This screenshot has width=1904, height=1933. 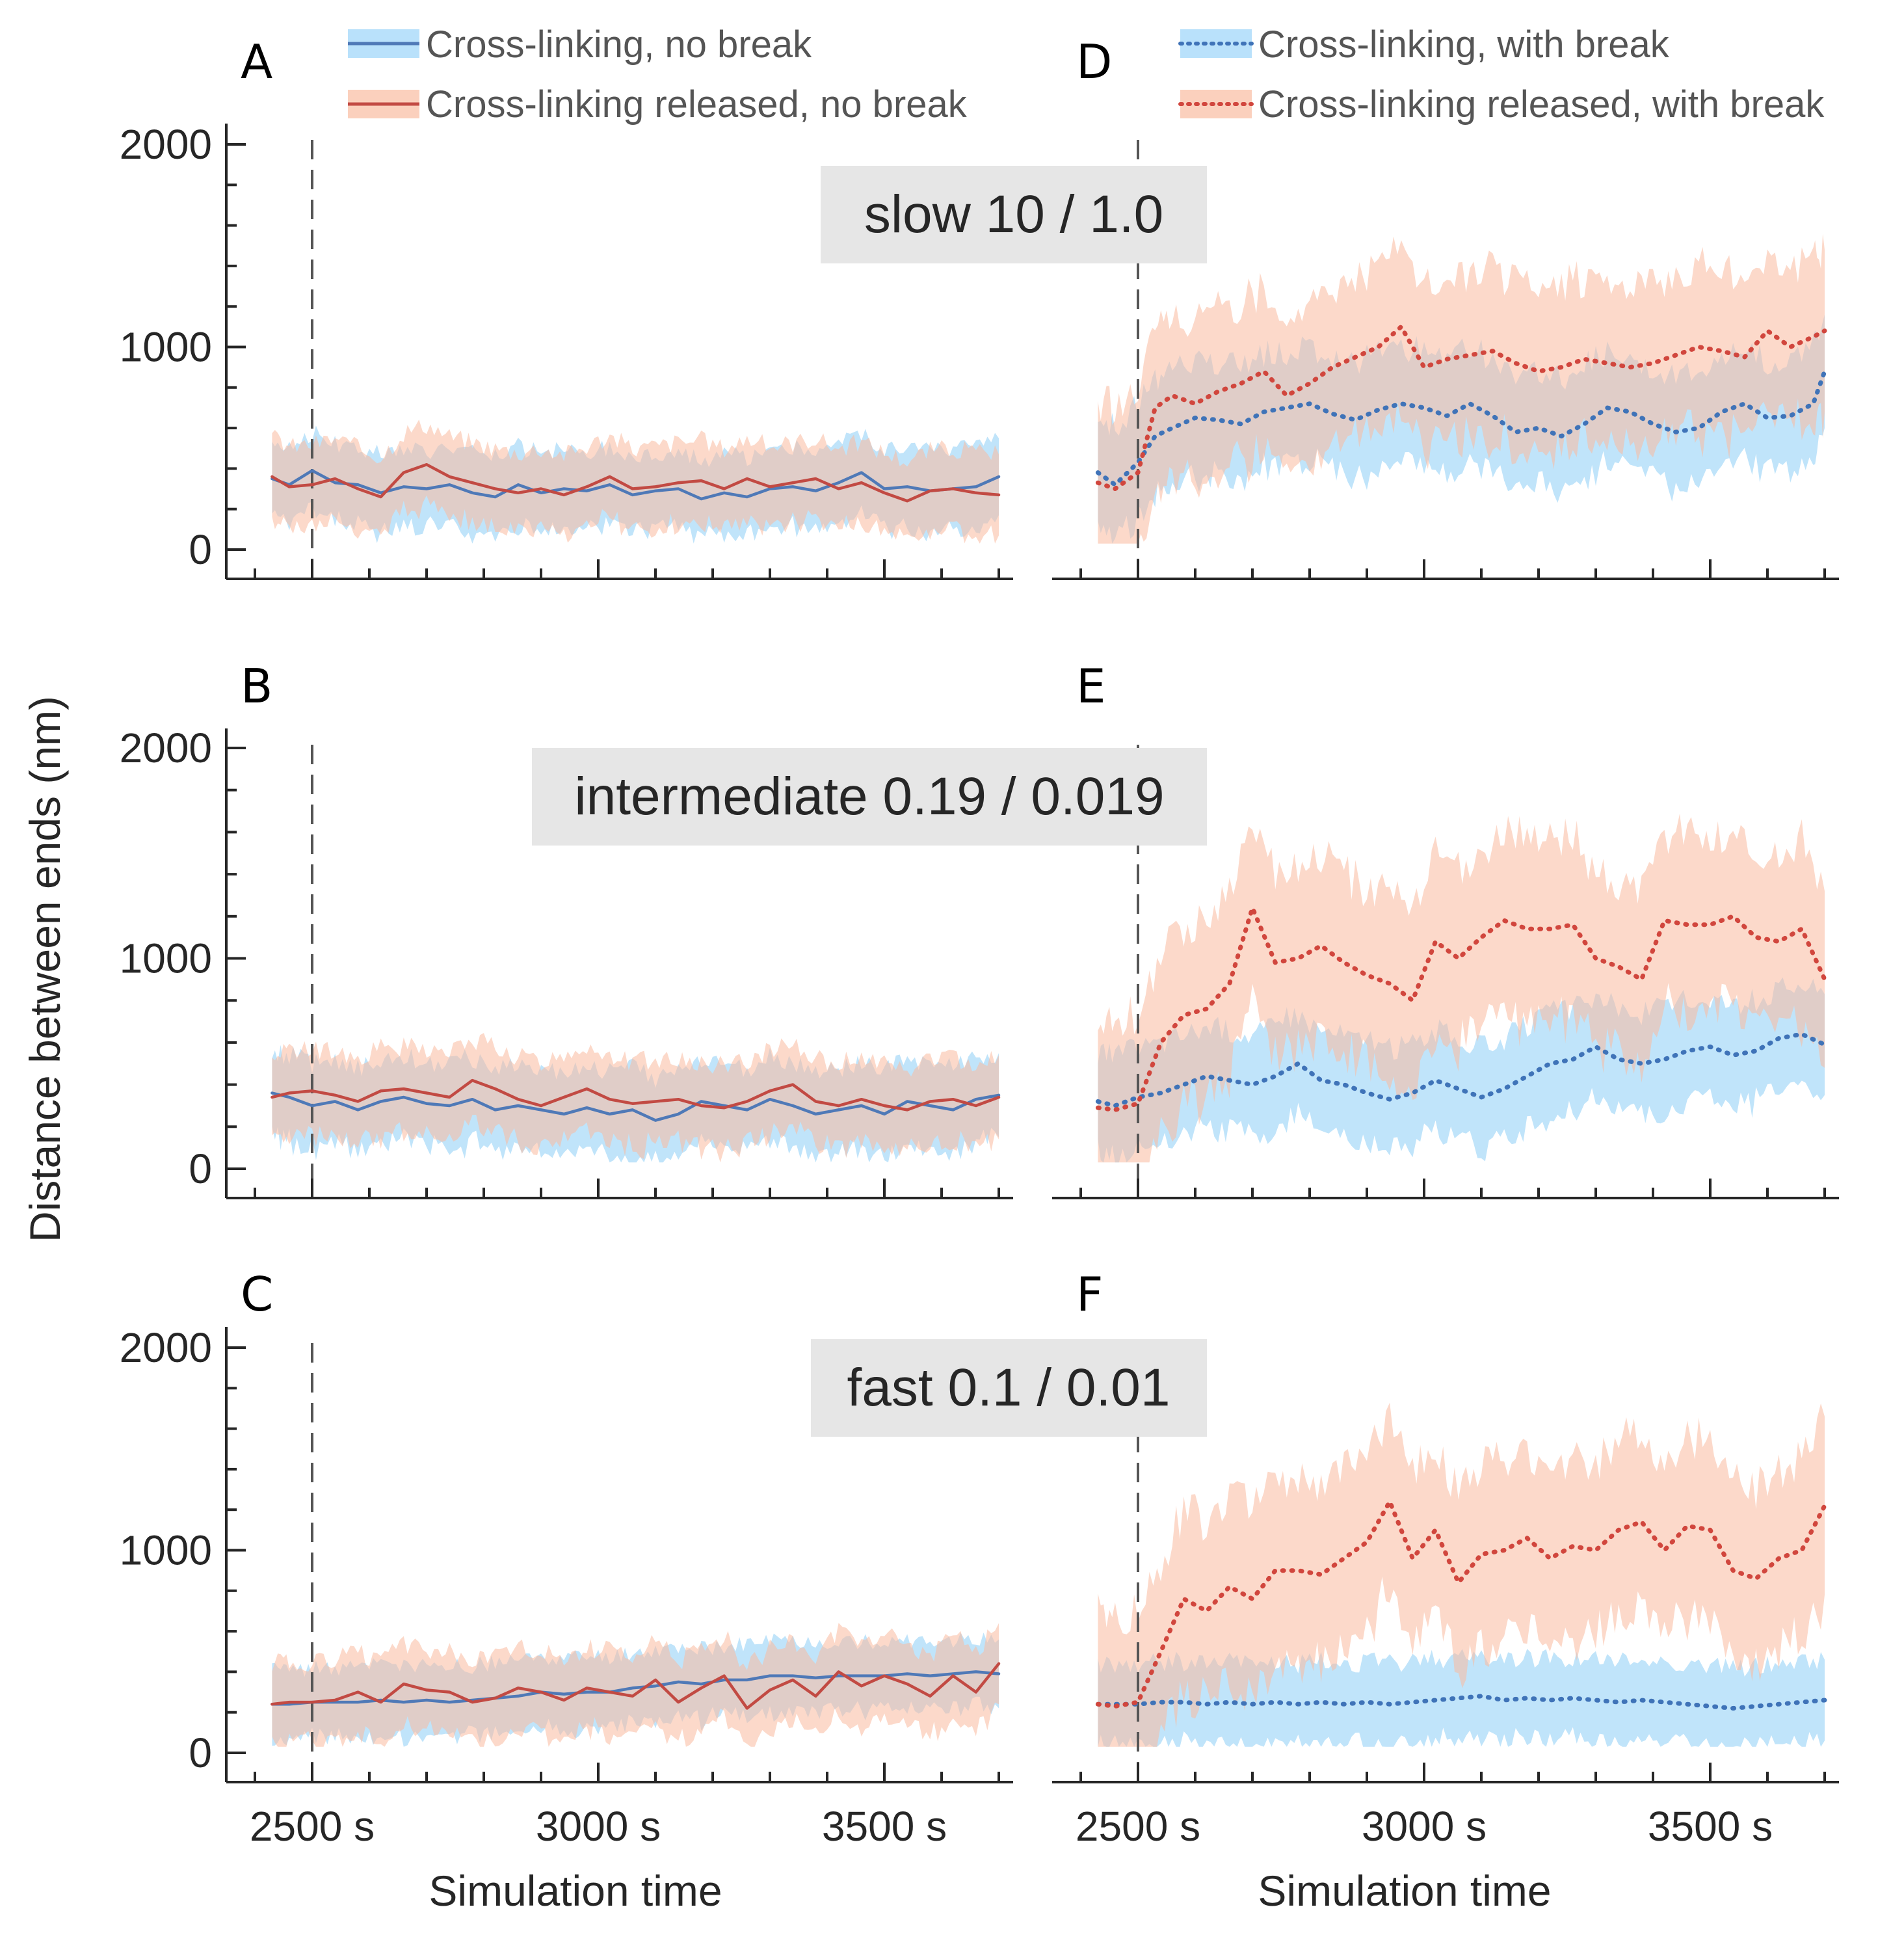 I want to click on regime-text: intermediate 0.19 / 0.019, so click(x=869, y=796).